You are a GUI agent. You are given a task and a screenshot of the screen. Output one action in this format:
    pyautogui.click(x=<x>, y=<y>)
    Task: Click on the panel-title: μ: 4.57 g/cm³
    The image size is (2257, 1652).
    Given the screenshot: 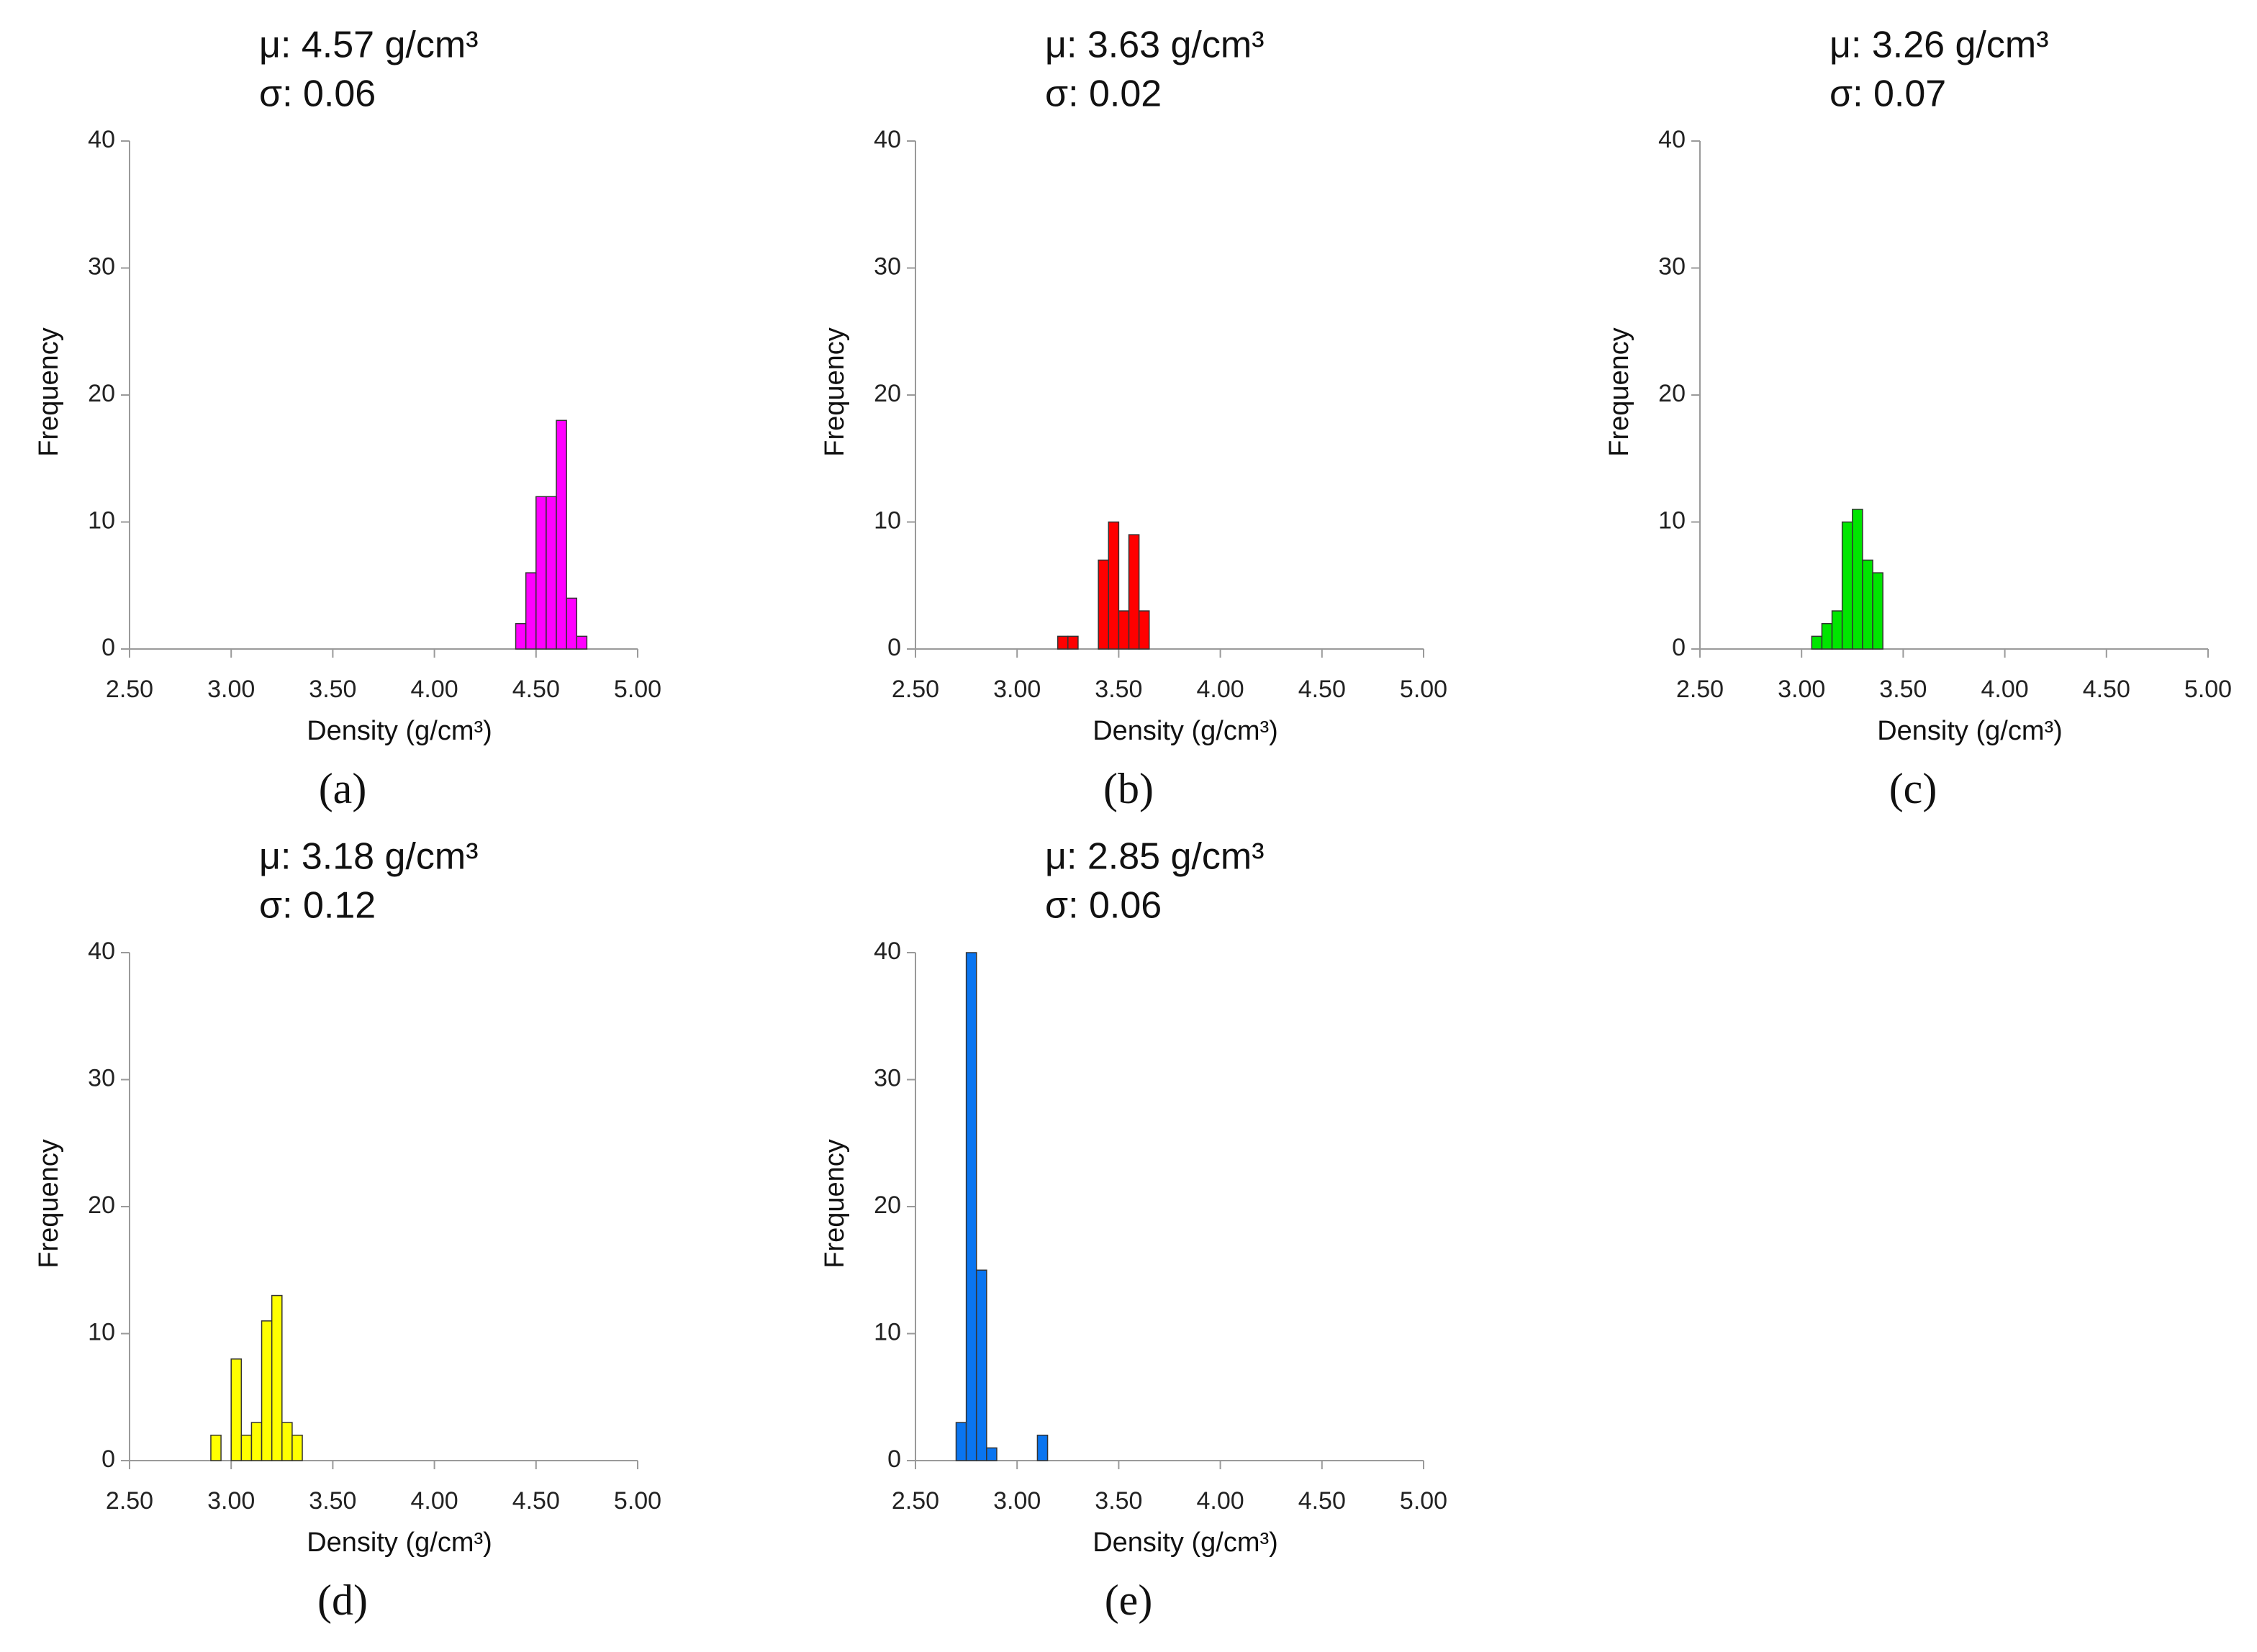 What is the action you would take?
    pyautogui.click(x=369, y=45)
    